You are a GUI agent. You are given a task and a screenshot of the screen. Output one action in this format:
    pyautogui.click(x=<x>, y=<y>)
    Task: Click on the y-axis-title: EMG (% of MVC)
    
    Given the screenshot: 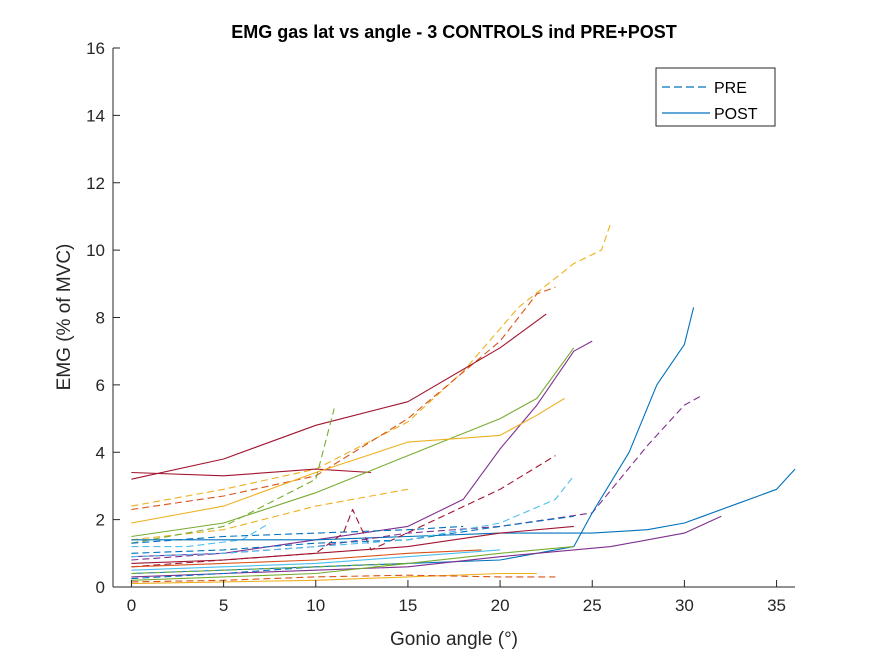 What is the action you would take?
    pyautogui.click(x=64, y=317)
    